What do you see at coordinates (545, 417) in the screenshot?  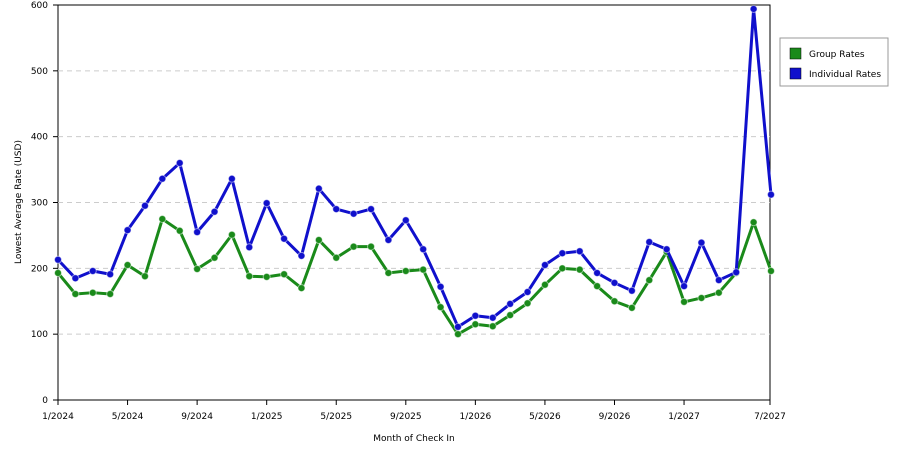 I see `x-tick-label: 5/2026` at bounding box center [545, 417].